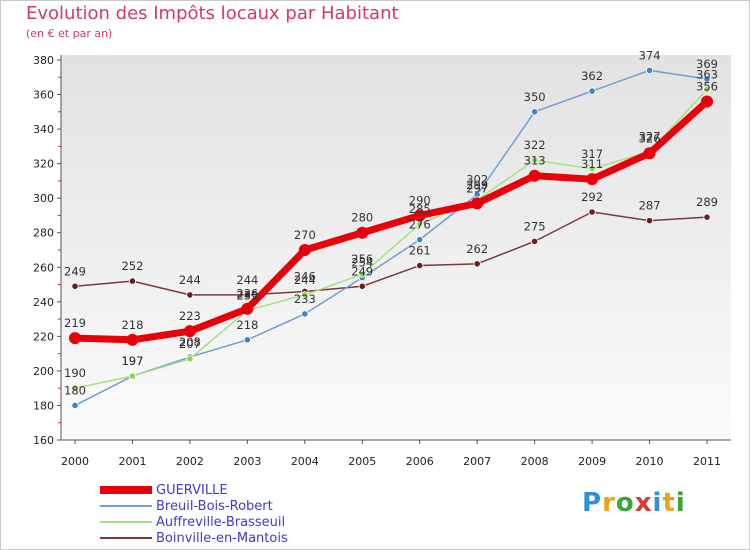 The width and height of the screenshot is (750, 550). Describe the element at coordinates (477, 188) in the screenshot. I see `data-label-guerville: 297` at that location.